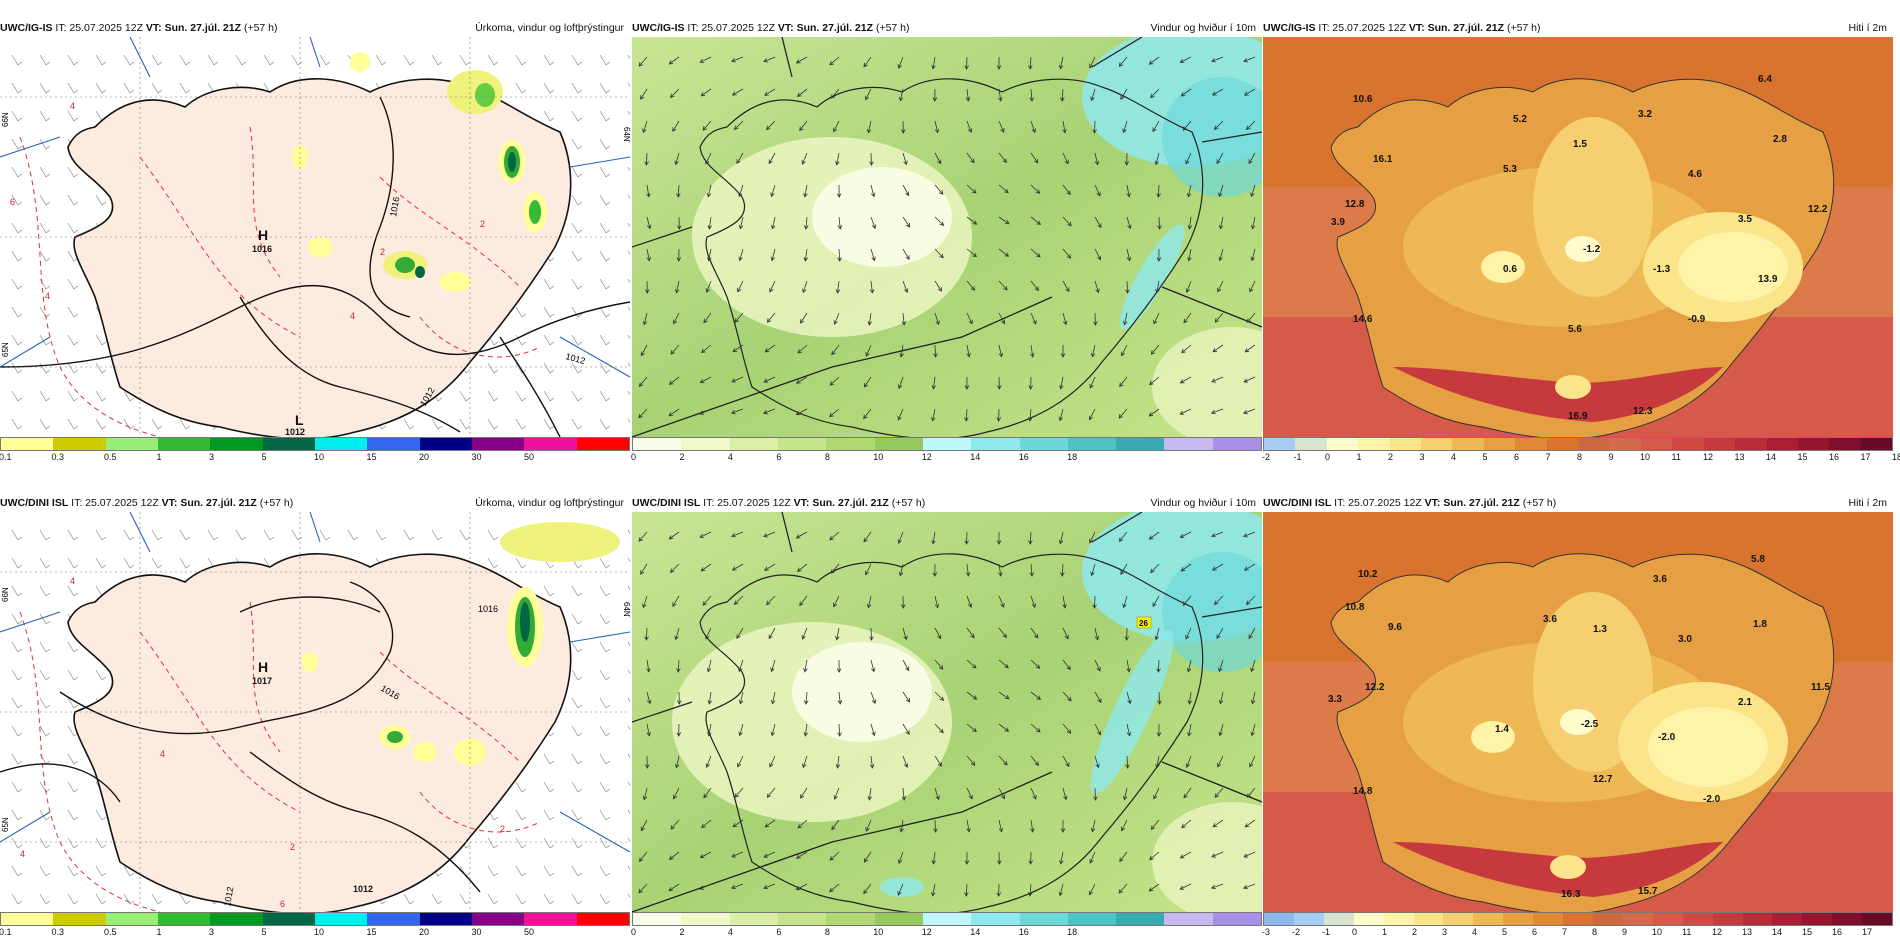  Describe the element at coordinates (295, 432) in the screenshot. I see `low-pressure-value: 1012` at that location.